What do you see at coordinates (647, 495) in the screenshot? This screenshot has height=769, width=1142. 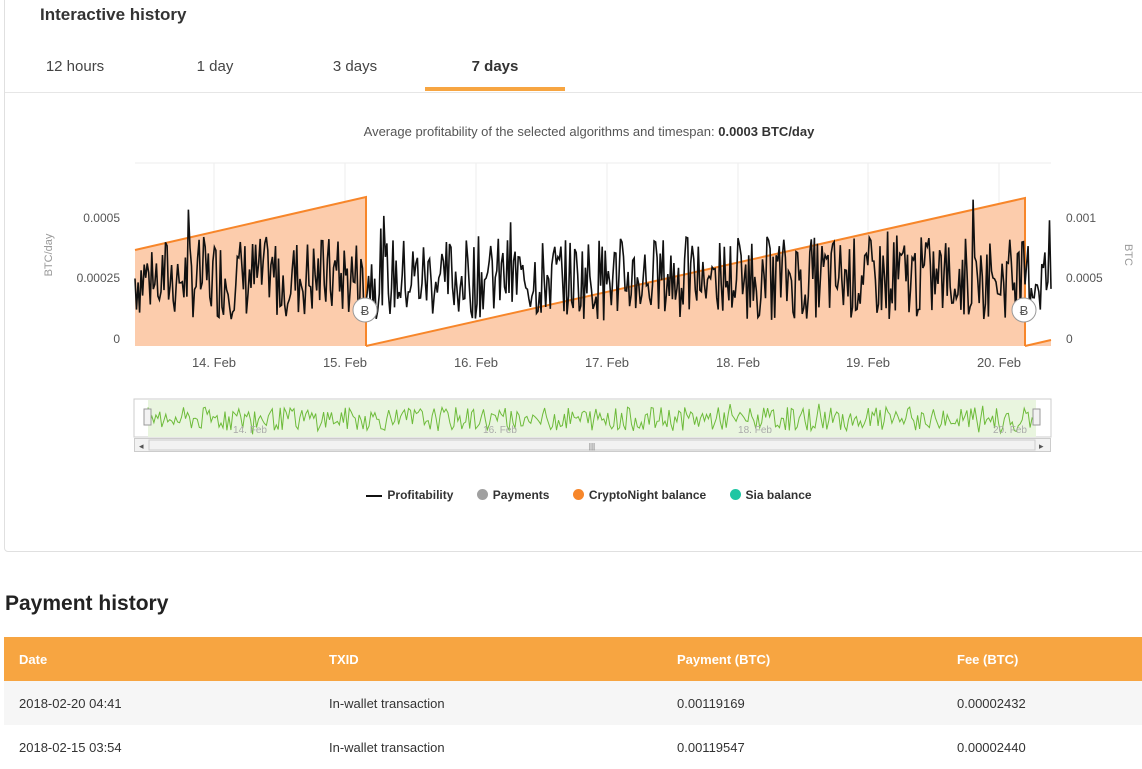 I see `legend-label: CryptoNight balance` at bounding box center [647, 495].